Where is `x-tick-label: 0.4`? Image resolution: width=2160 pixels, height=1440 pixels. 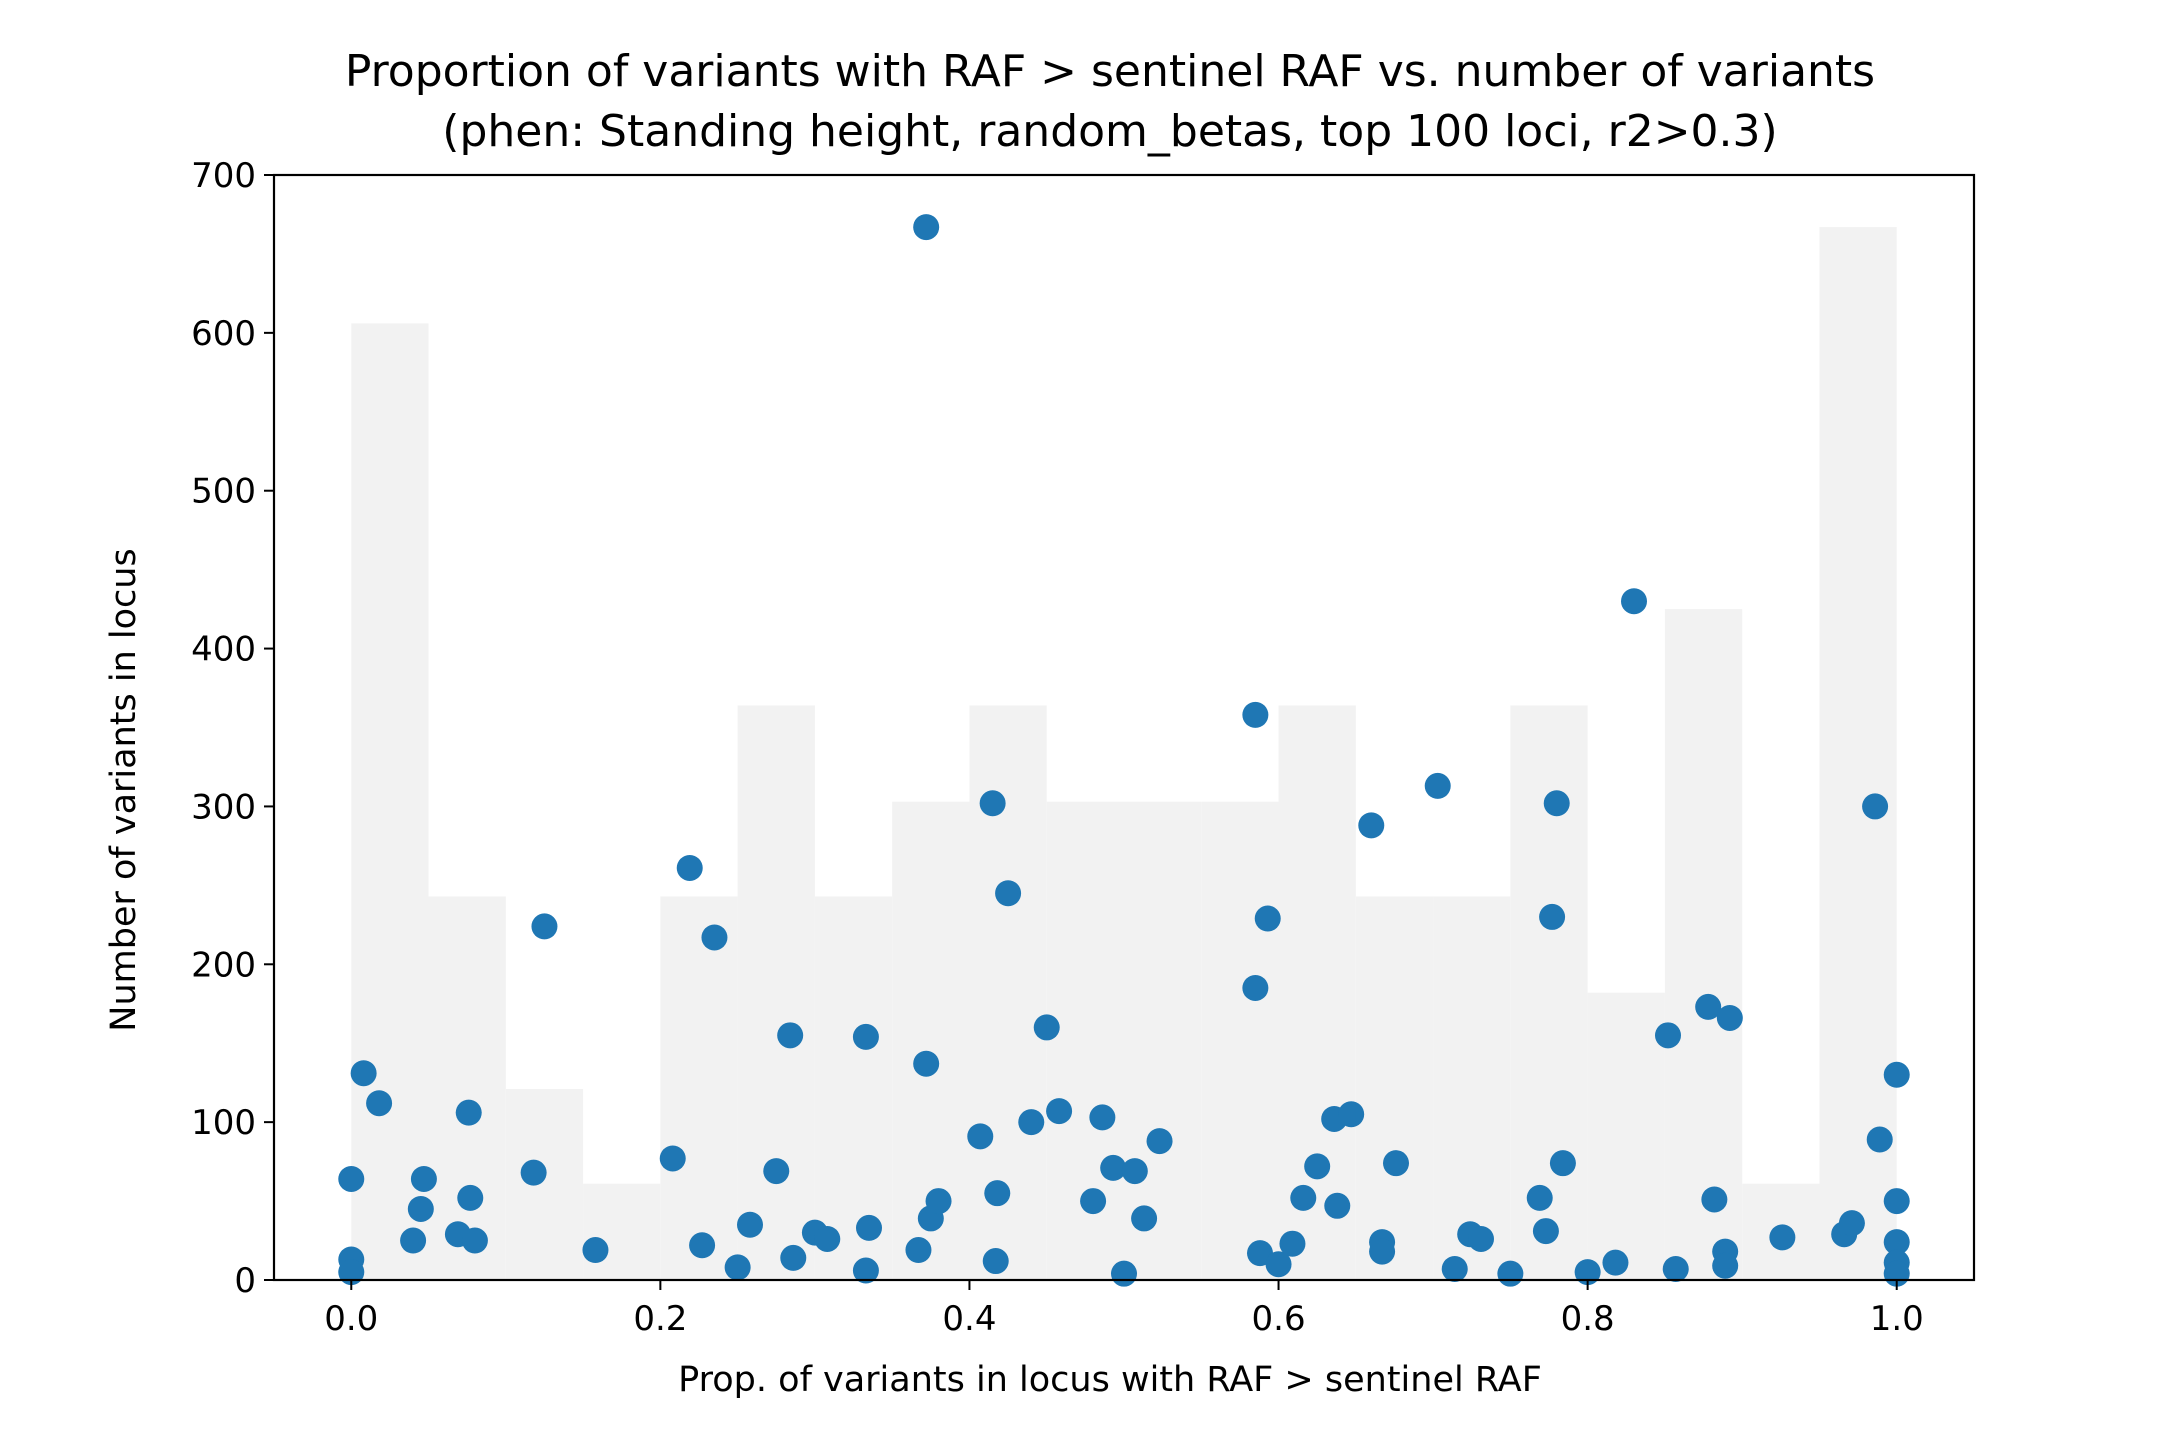 x-tick-label: 0.4 is located at coordinates (969, 1319).